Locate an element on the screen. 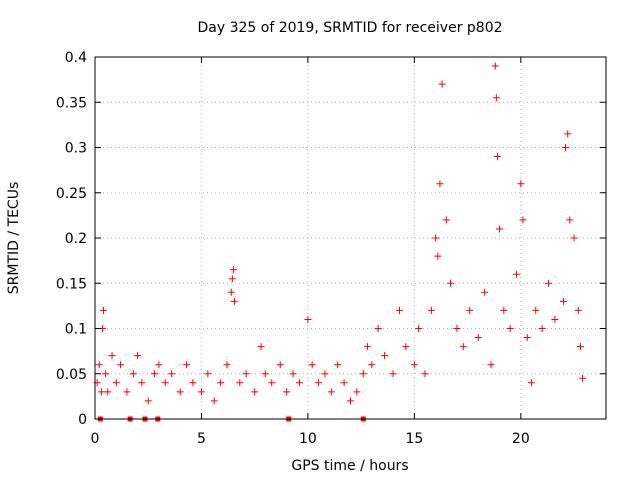 The width and height of the screenshot is (640, 480). y-tick-label: 0.2 is located at coordinates (76, 239).